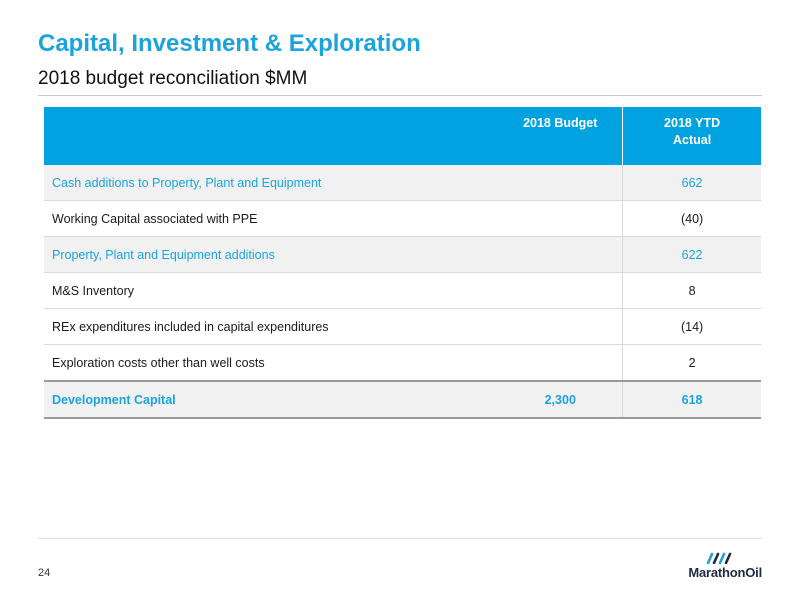  What do you see at coordinates (691, 290) in the screenshot?
I see `row-actual: 8` at bounding box center [691, 290].